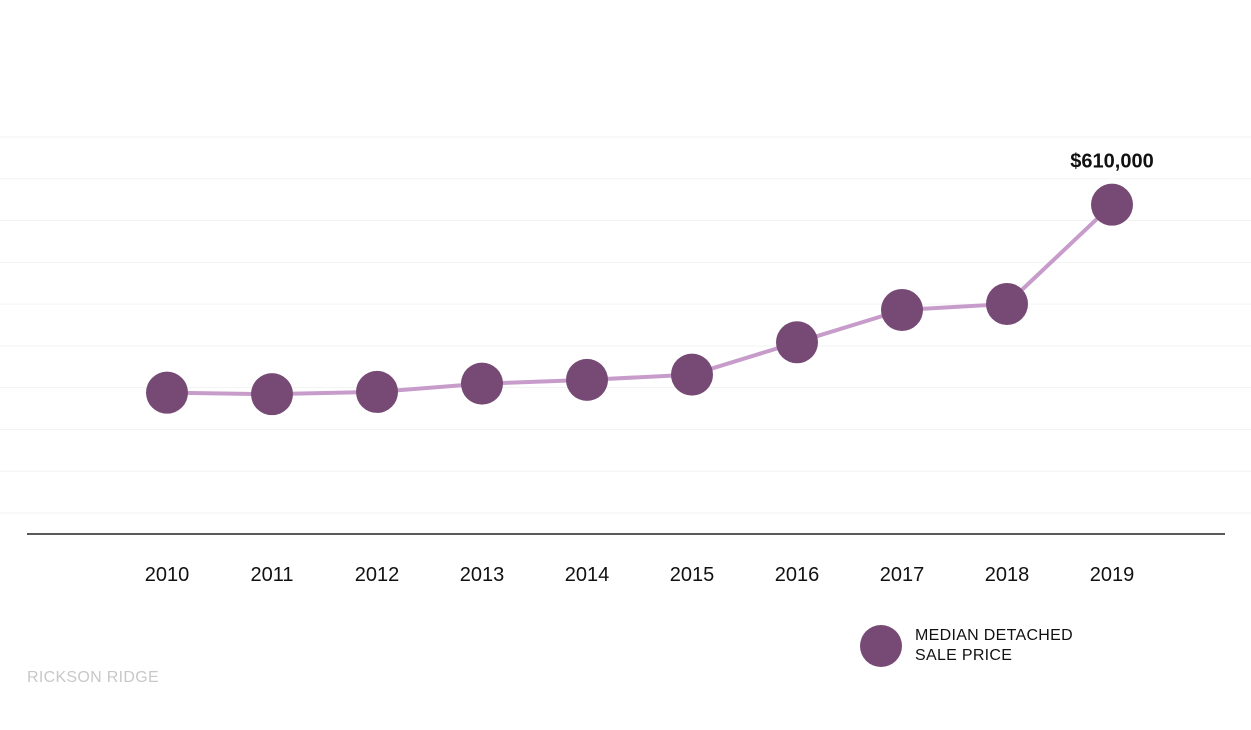 This screenshot has height=730, width=1251. What do you see at coordinates (797, 342) in the screenshot?
I see `data-point-2016` at bounding box center [797, 342].